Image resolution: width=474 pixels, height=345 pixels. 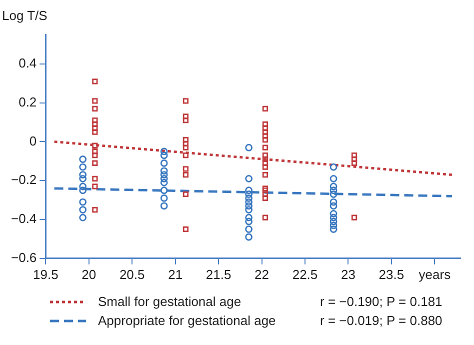 I want to click on y-tick-label: 0, so click(x=33, y=140).